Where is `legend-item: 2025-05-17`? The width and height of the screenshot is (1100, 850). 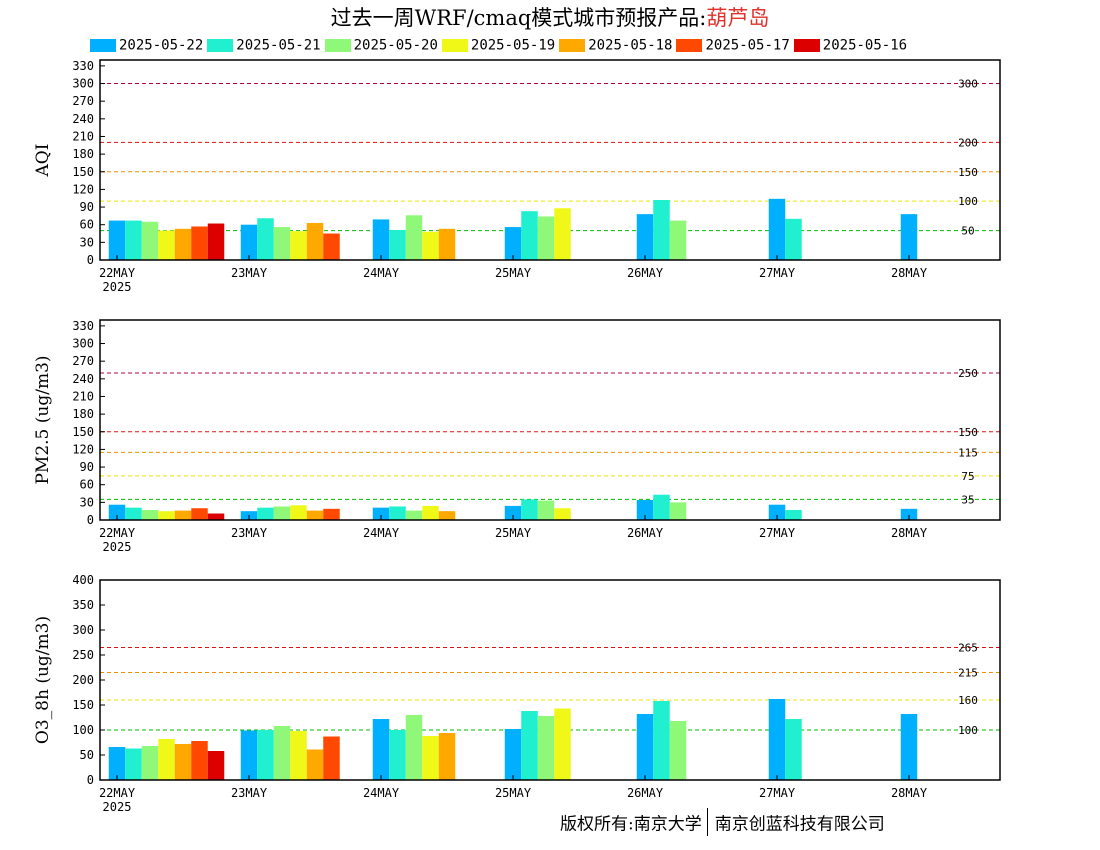 legend-item: 2025-05-17 is located at coordinates (733, 44).